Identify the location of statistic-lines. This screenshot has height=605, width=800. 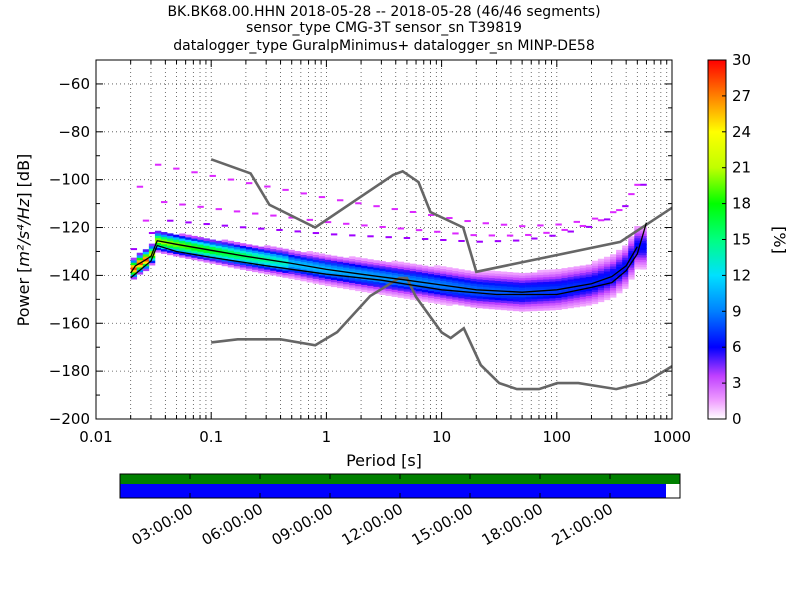
(389, 259).